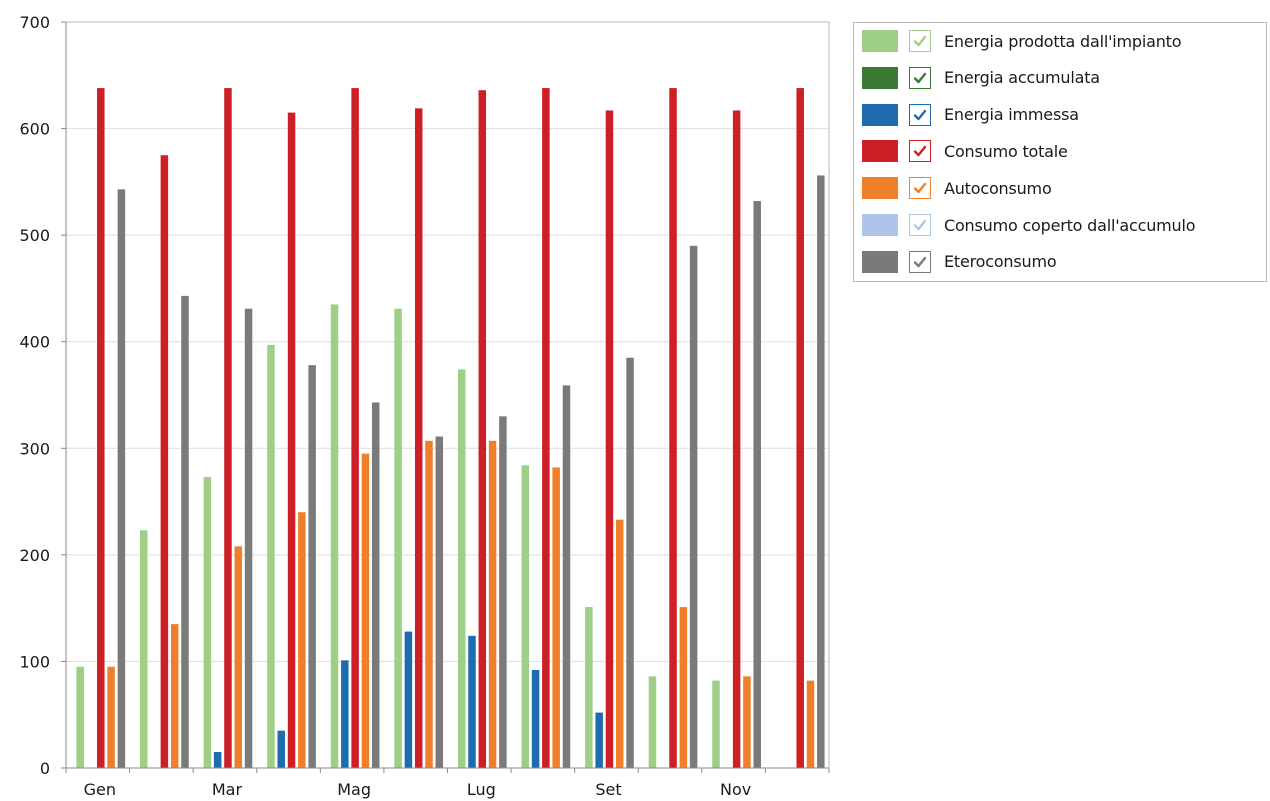 The height and width of the screenshot is (801, 1270). What do you see at coordinates (821, 471) in the screenshot?
I see `bar-eteroconsumo-dic` at bounding box center [821, 471].